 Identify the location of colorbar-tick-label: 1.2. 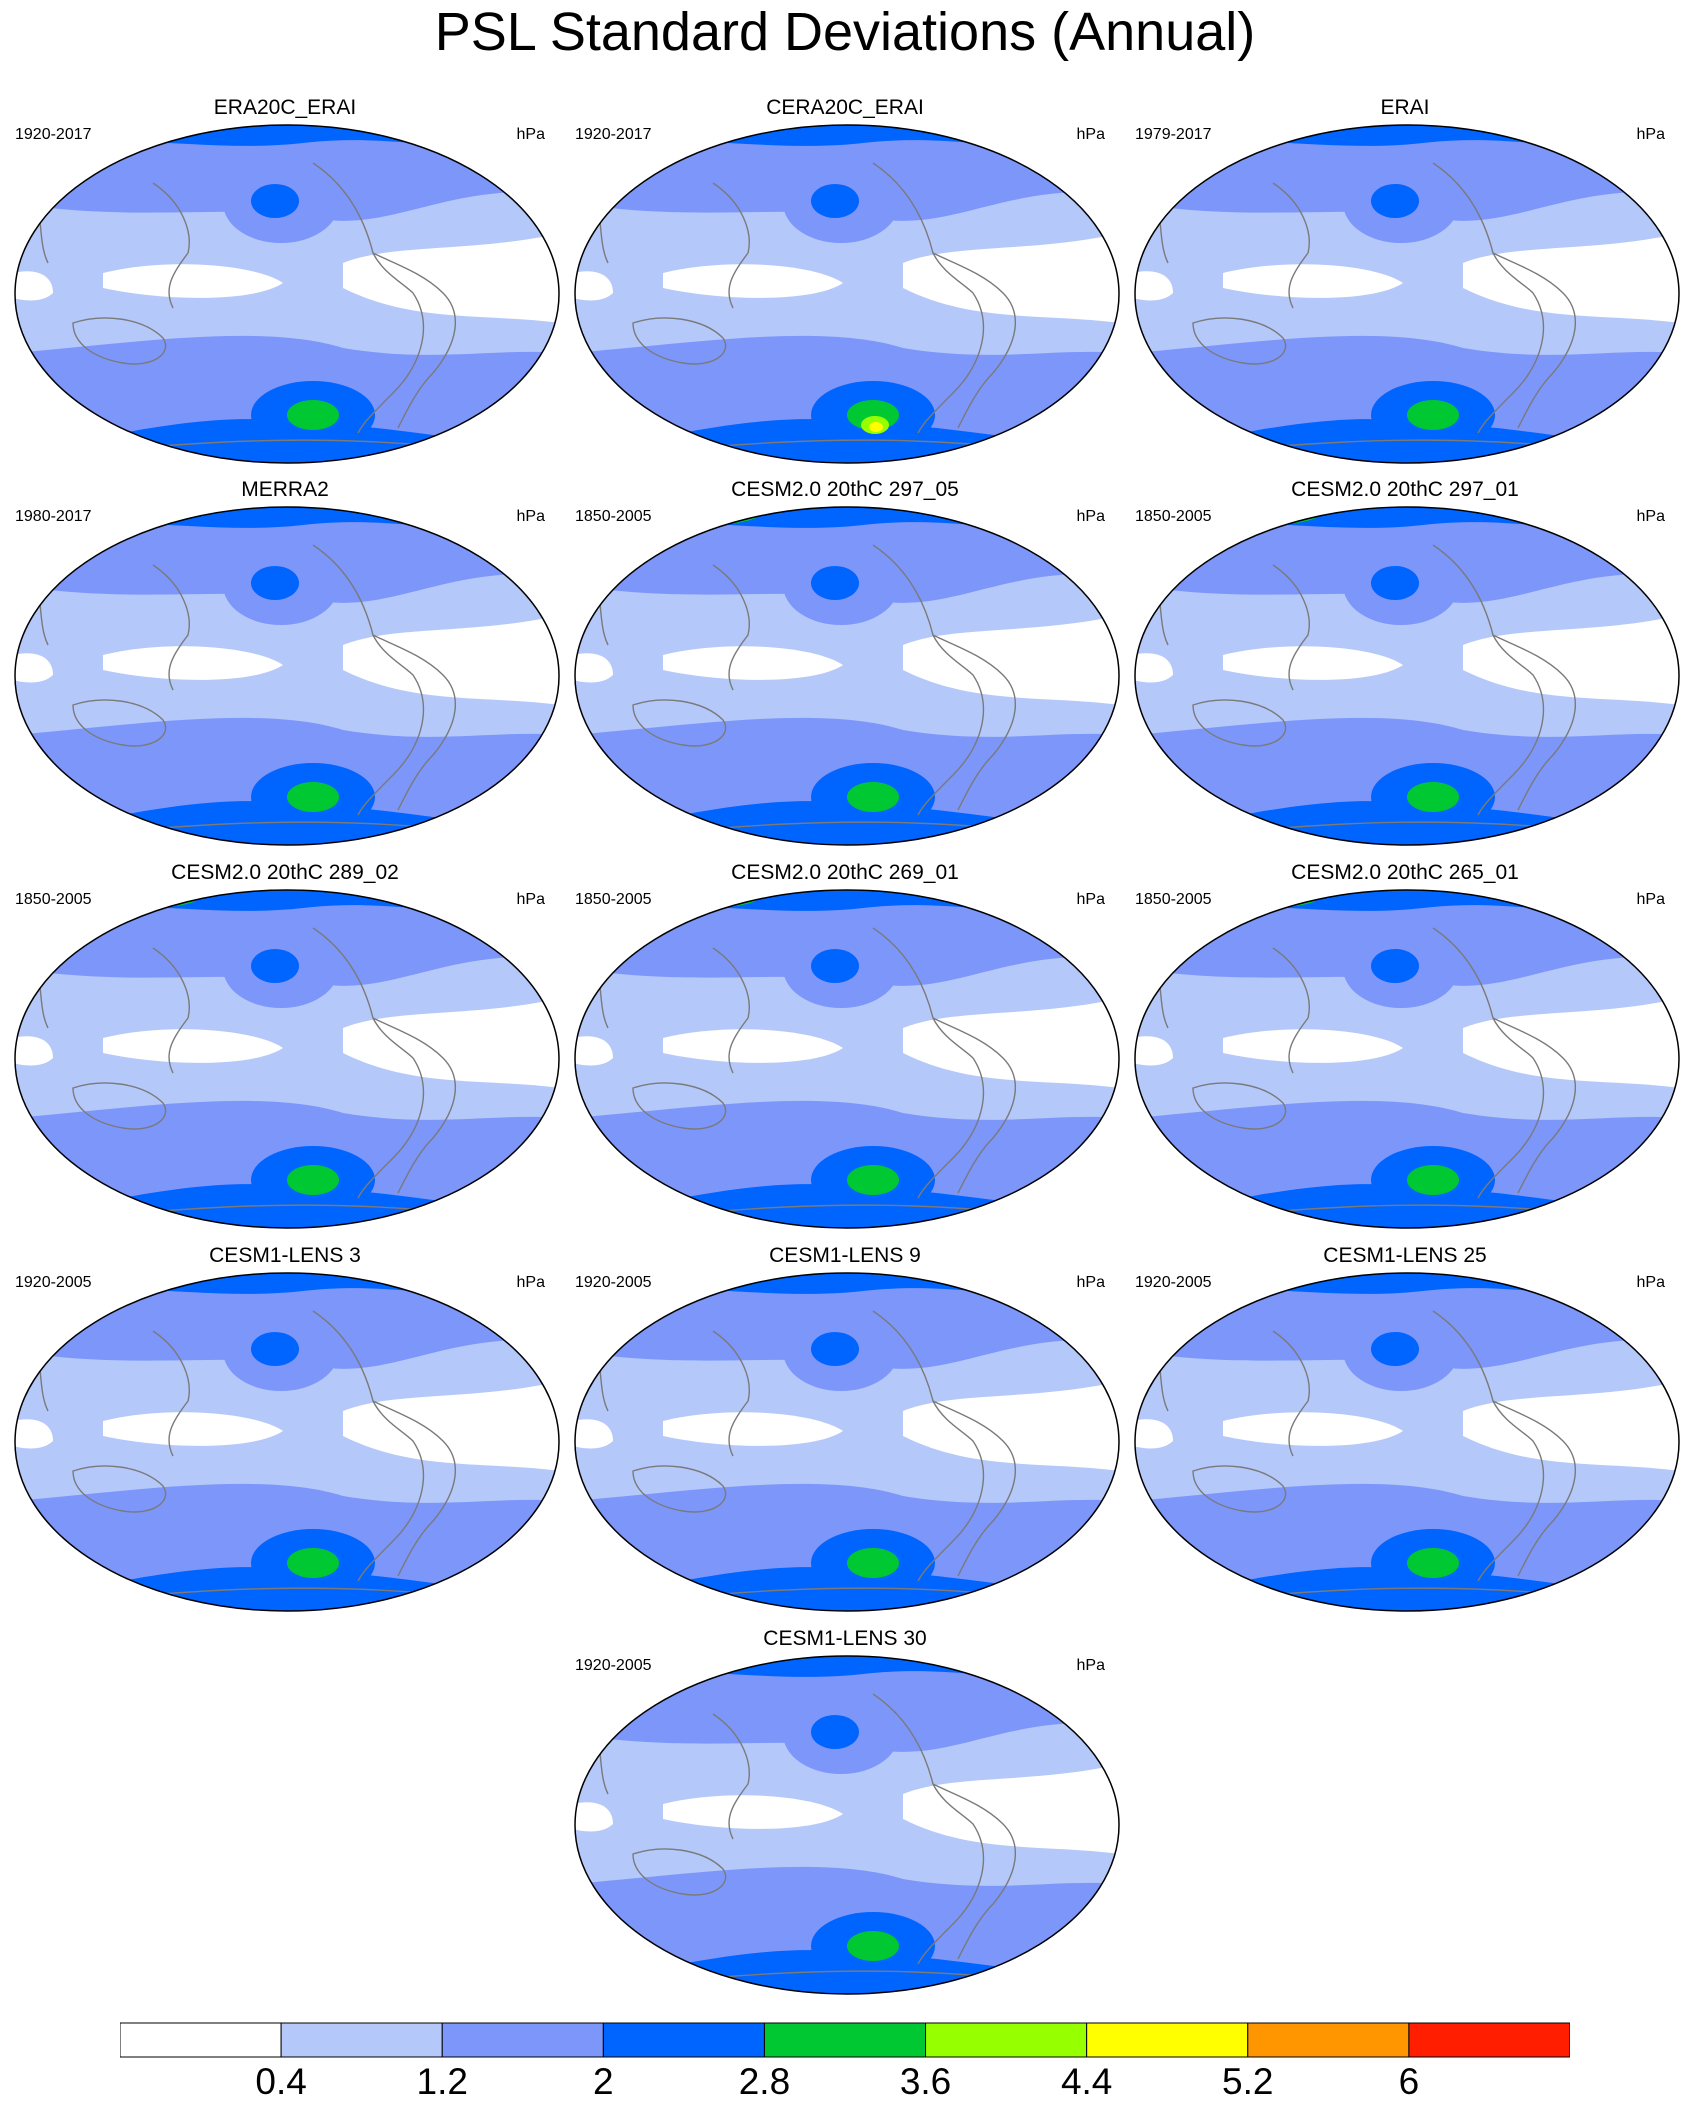
(442, 2081).